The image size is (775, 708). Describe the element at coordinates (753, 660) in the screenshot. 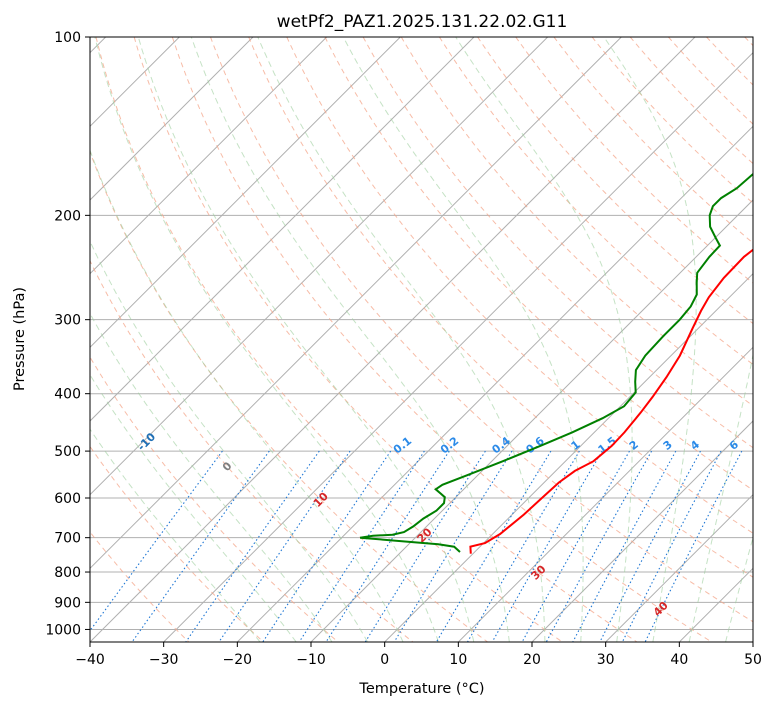

I see `x-tick-label: 50` at that location.